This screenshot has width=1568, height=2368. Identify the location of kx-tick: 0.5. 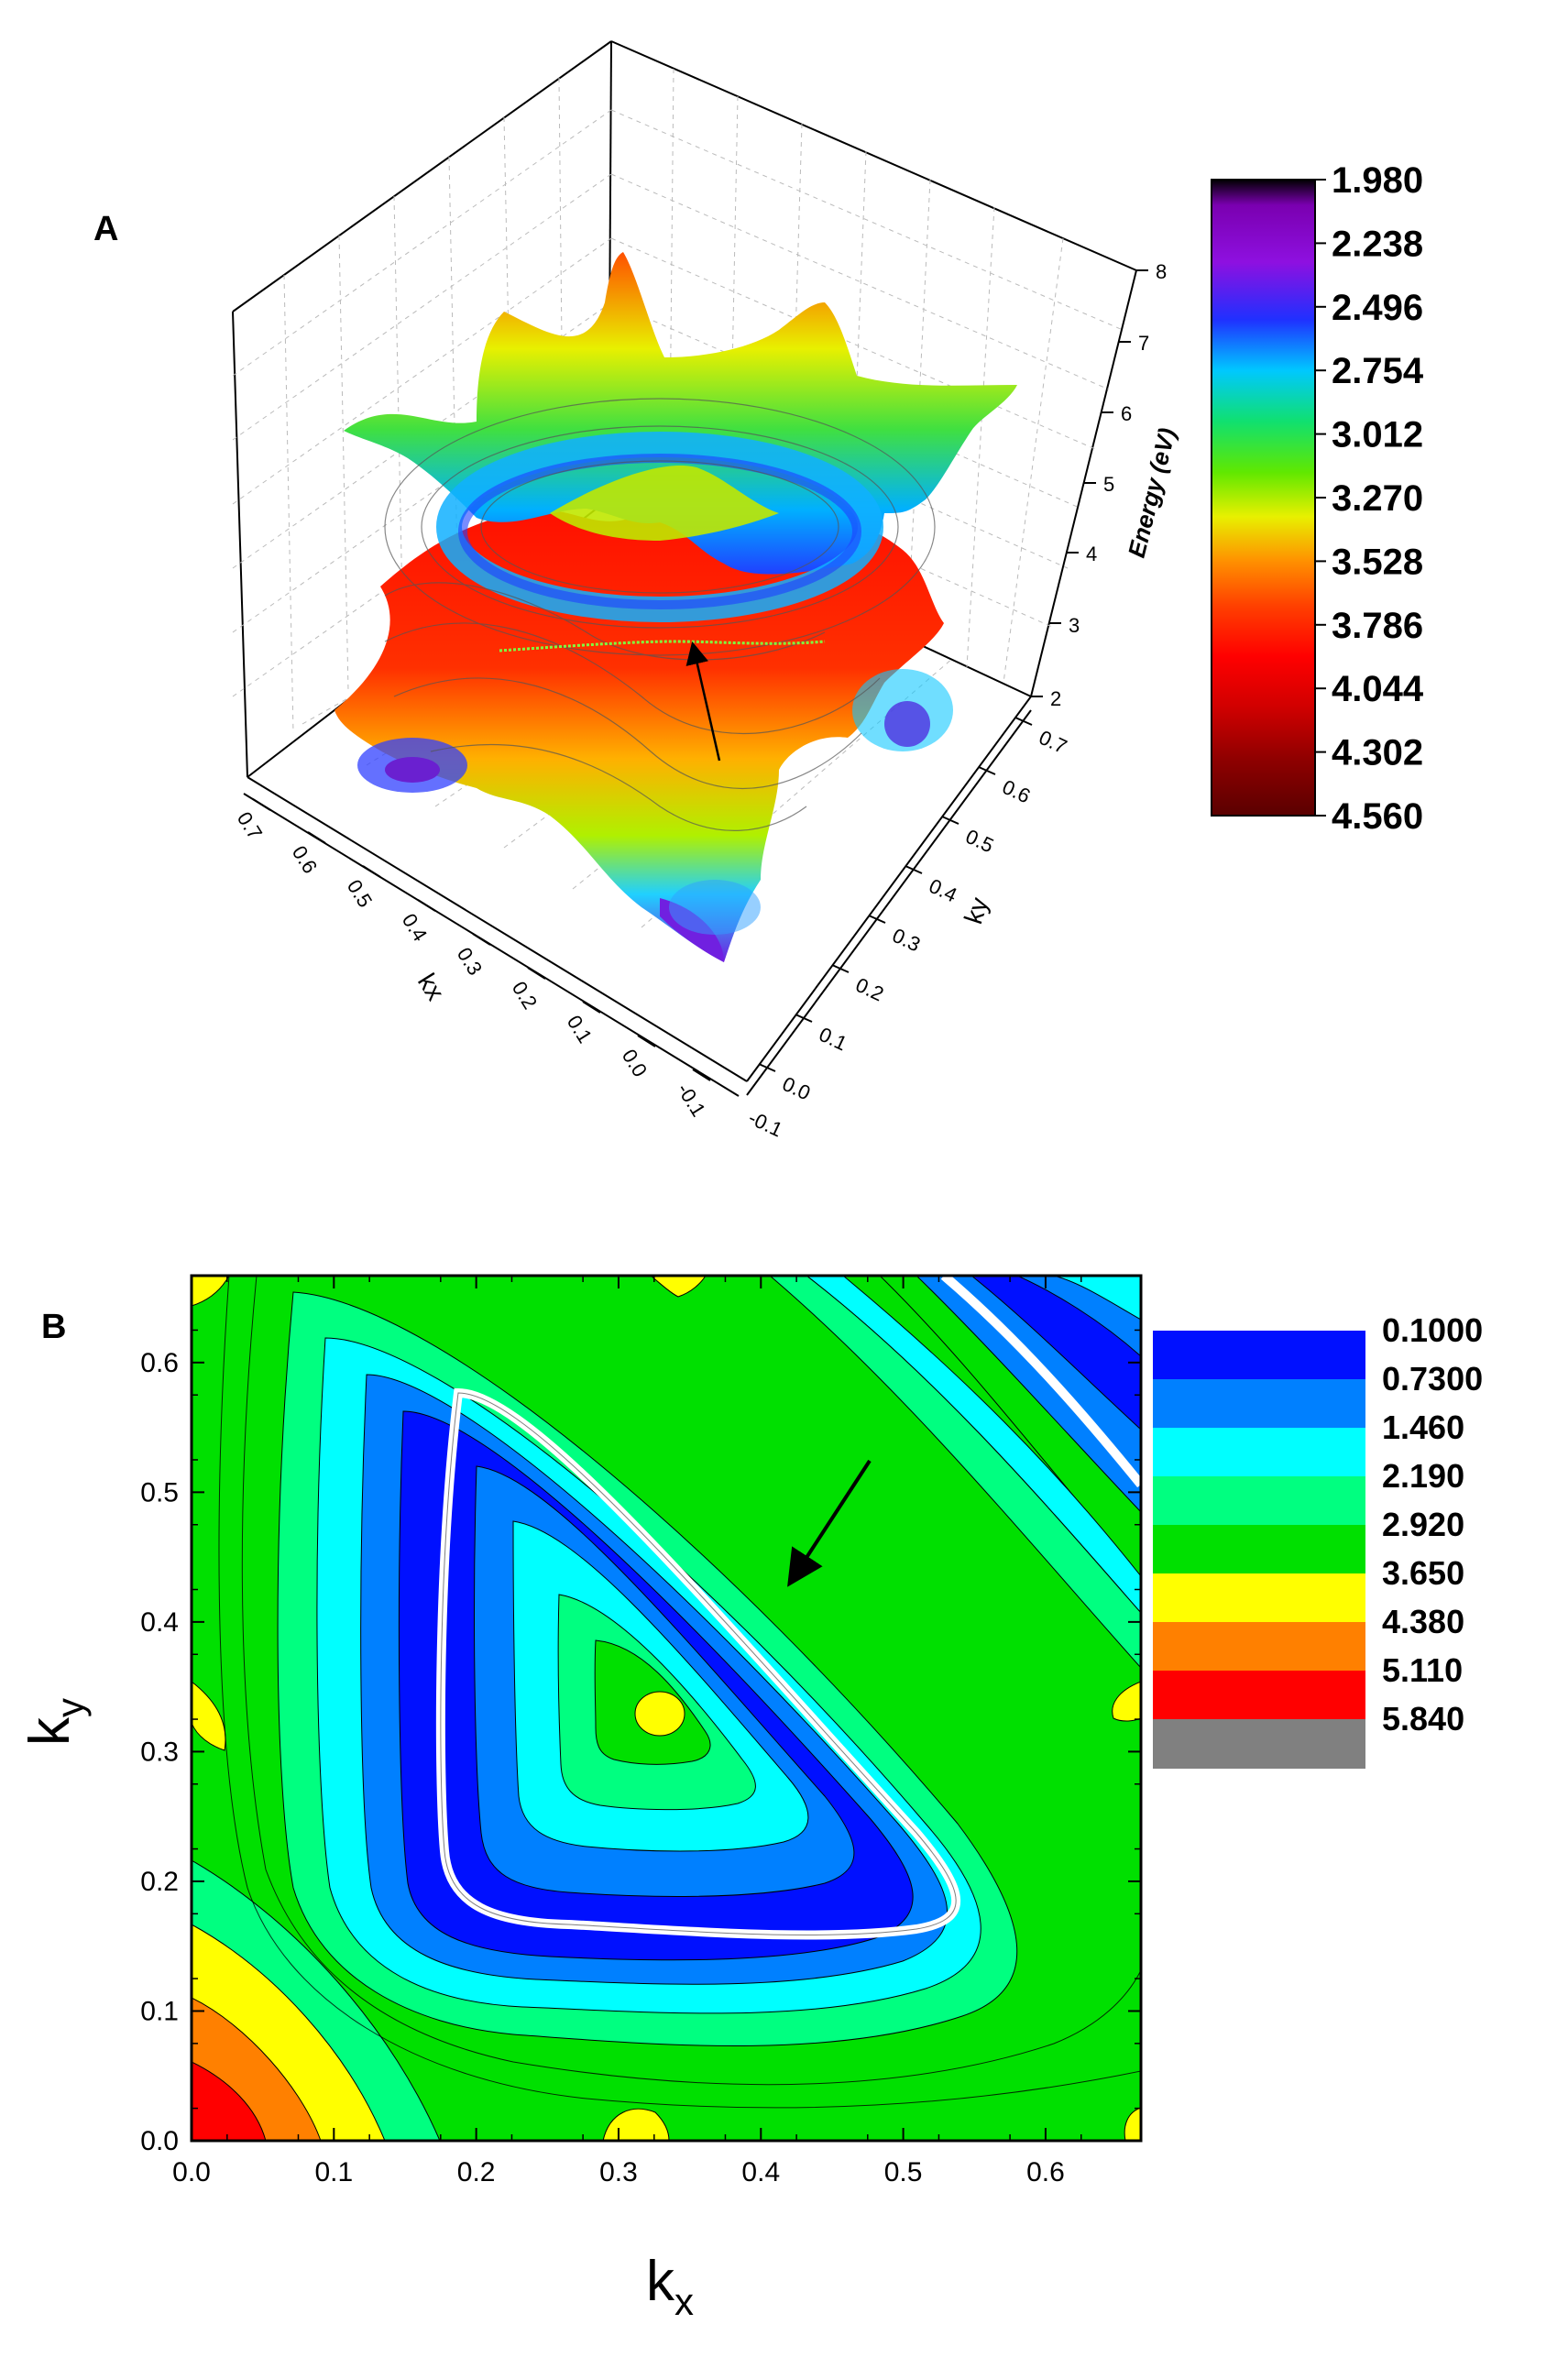
(360, 893).